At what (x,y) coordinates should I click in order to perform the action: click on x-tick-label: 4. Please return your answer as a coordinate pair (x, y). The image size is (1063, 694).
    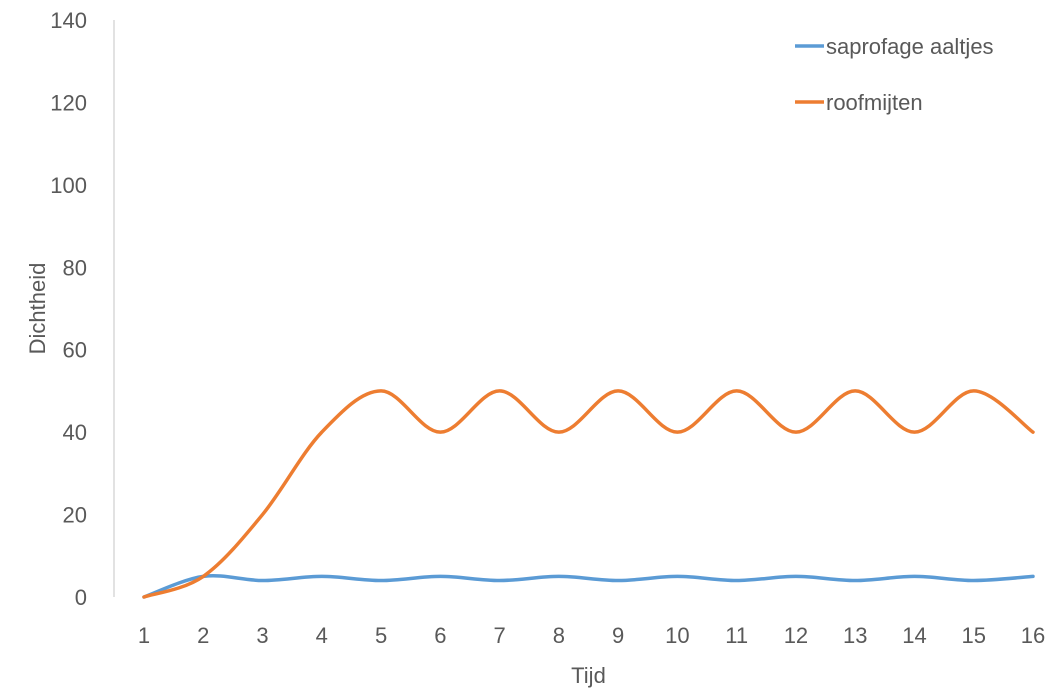
    Looking at the image, I should click on (322, 635).